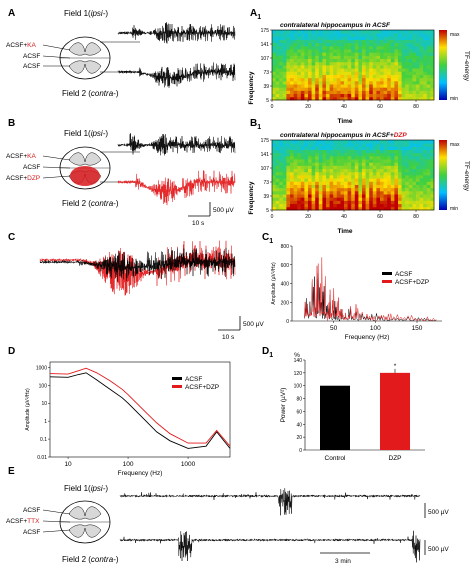 This screenshot has width=474, height=574. What do you see at coordinates (395, 411) in the screenshot?
I see `d1-bar` at bounding box center [395, 411].